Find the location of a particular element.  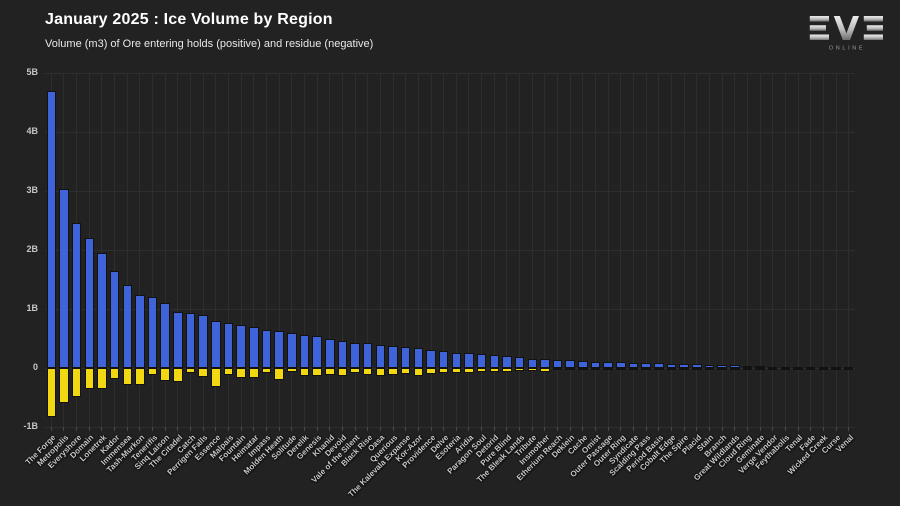

y-tick-label: 4B is located at coordinates (32, 131).